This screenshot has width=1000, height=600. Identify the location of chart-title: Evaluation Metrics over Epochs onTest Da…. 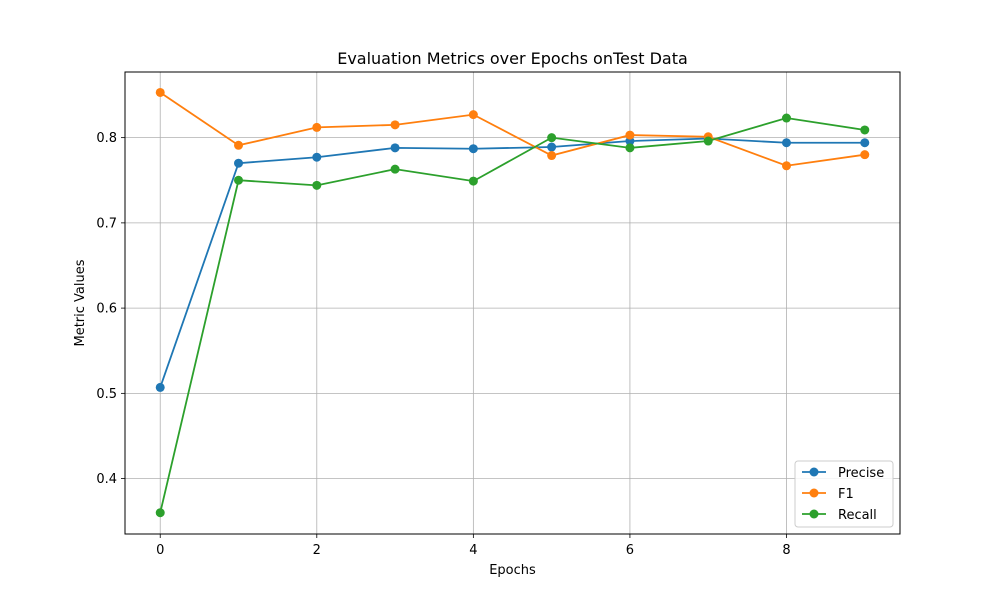
(512, 58).